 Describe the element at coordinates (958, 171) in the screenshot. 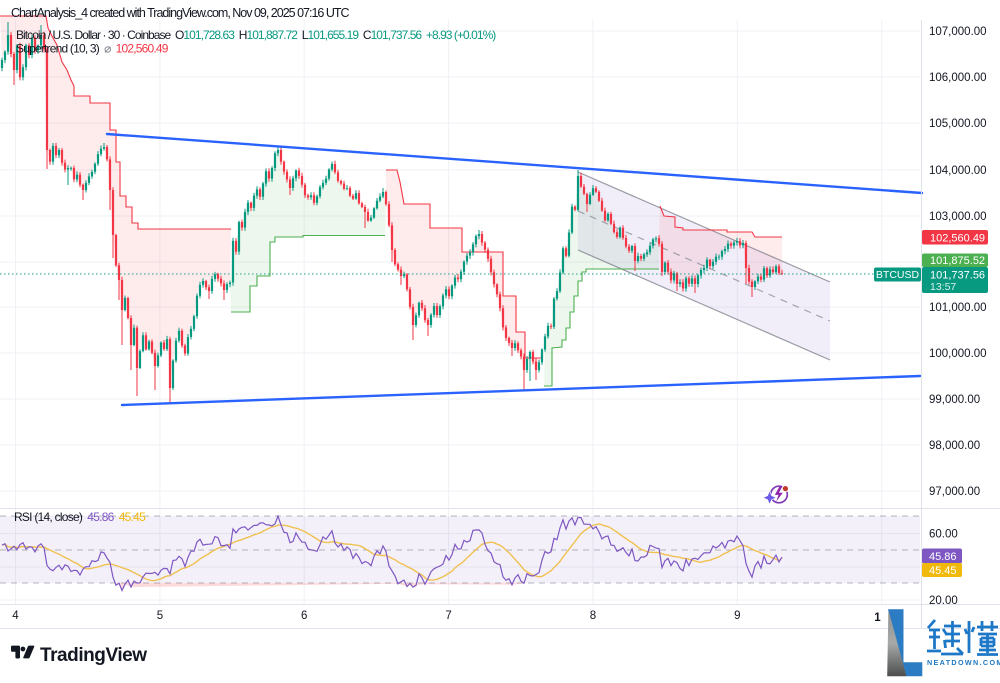

I see `svg-text: 104,000.00` at that location.